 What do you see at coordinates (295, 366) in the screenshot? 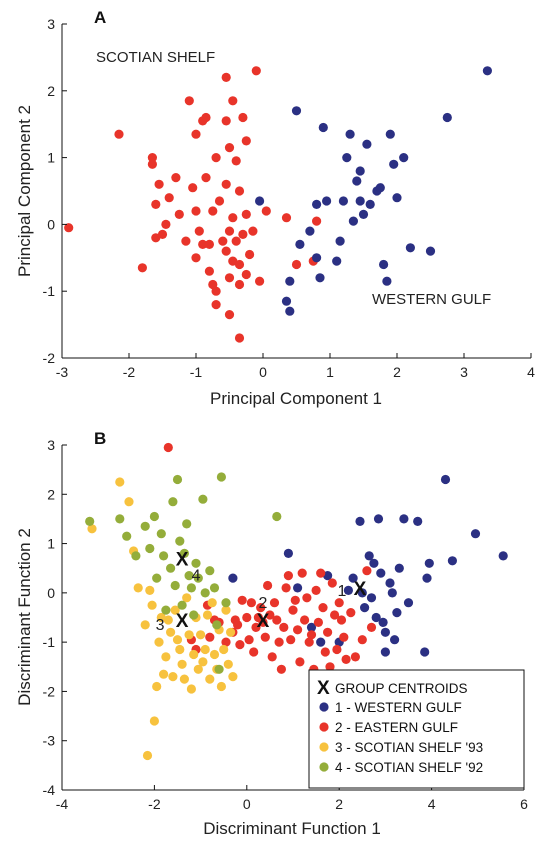
I see `panel-a-x-ticks: -3 -2 -1 0 1 2 3 4` at bounding box center [295, 366].